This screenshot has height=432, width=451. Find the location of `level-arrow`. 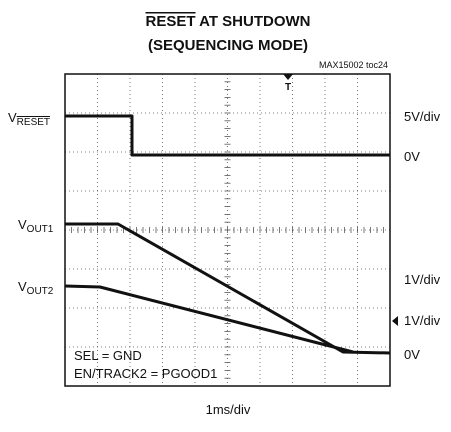

level-arrow is located at coordinates (395, 321).